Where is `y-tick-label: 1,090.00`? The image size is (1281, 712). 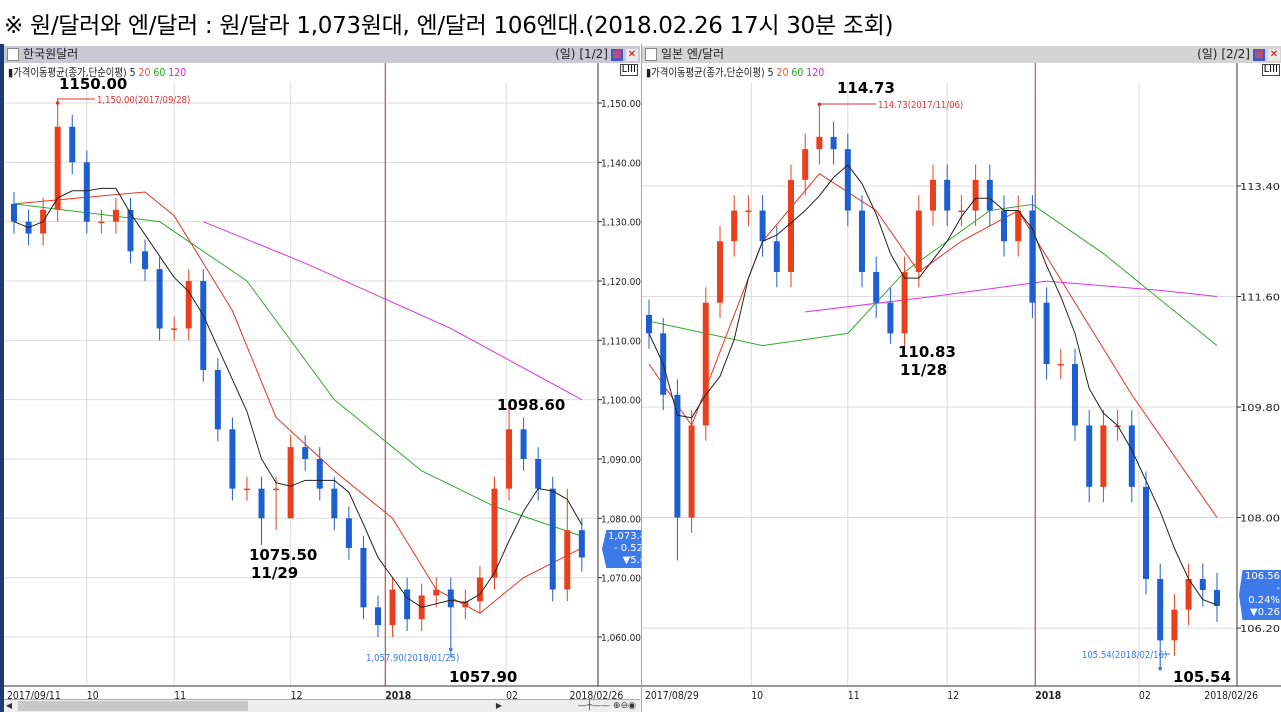
y-tick-label: 1,090.00 is located at coordinates (621, 460).